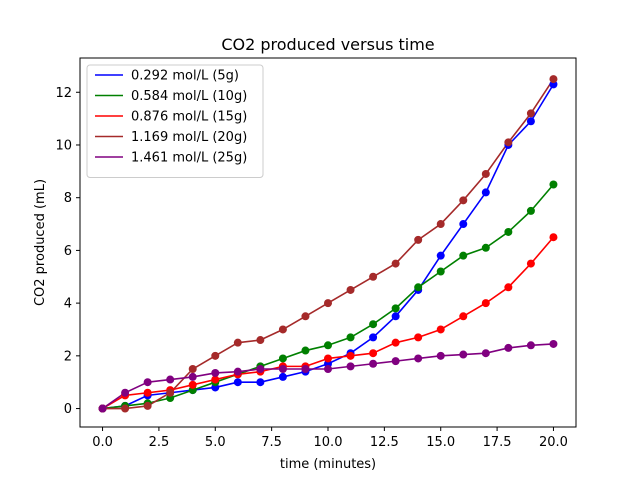 The height and width of the screenshot is (480, 640). I want to click on x-tick-label: 15.0, so click(440, 442).